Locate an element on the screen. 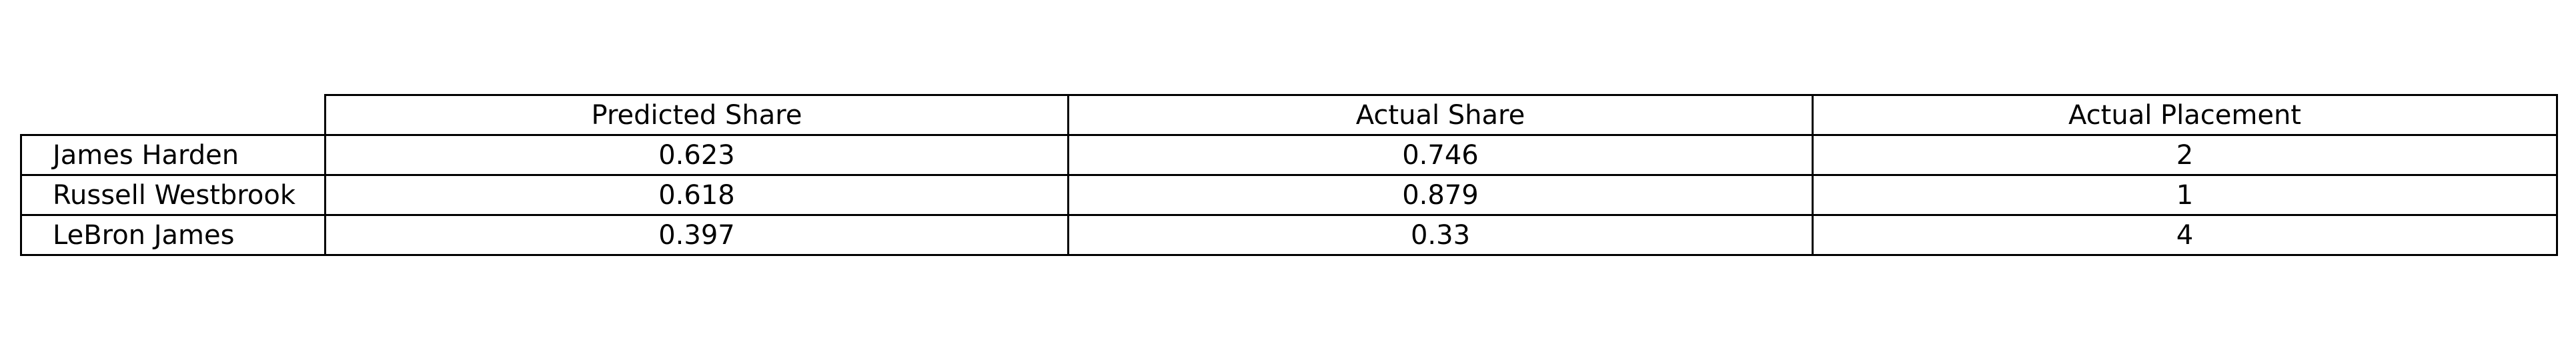 This screenshot has width=2576, height=348. table-cell-lebron-james-predicted-share: 0.397 is located at coordinates (696, 235).